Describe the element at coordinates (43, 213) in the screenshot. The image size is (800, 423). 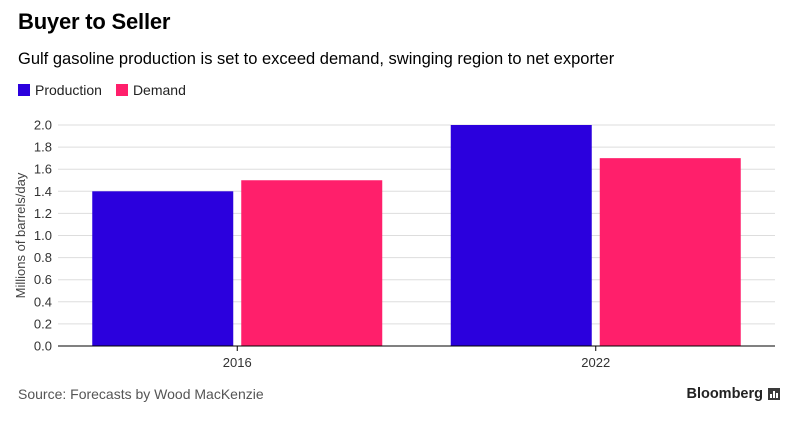
I see `y-tick-label: 1.2` at that location.